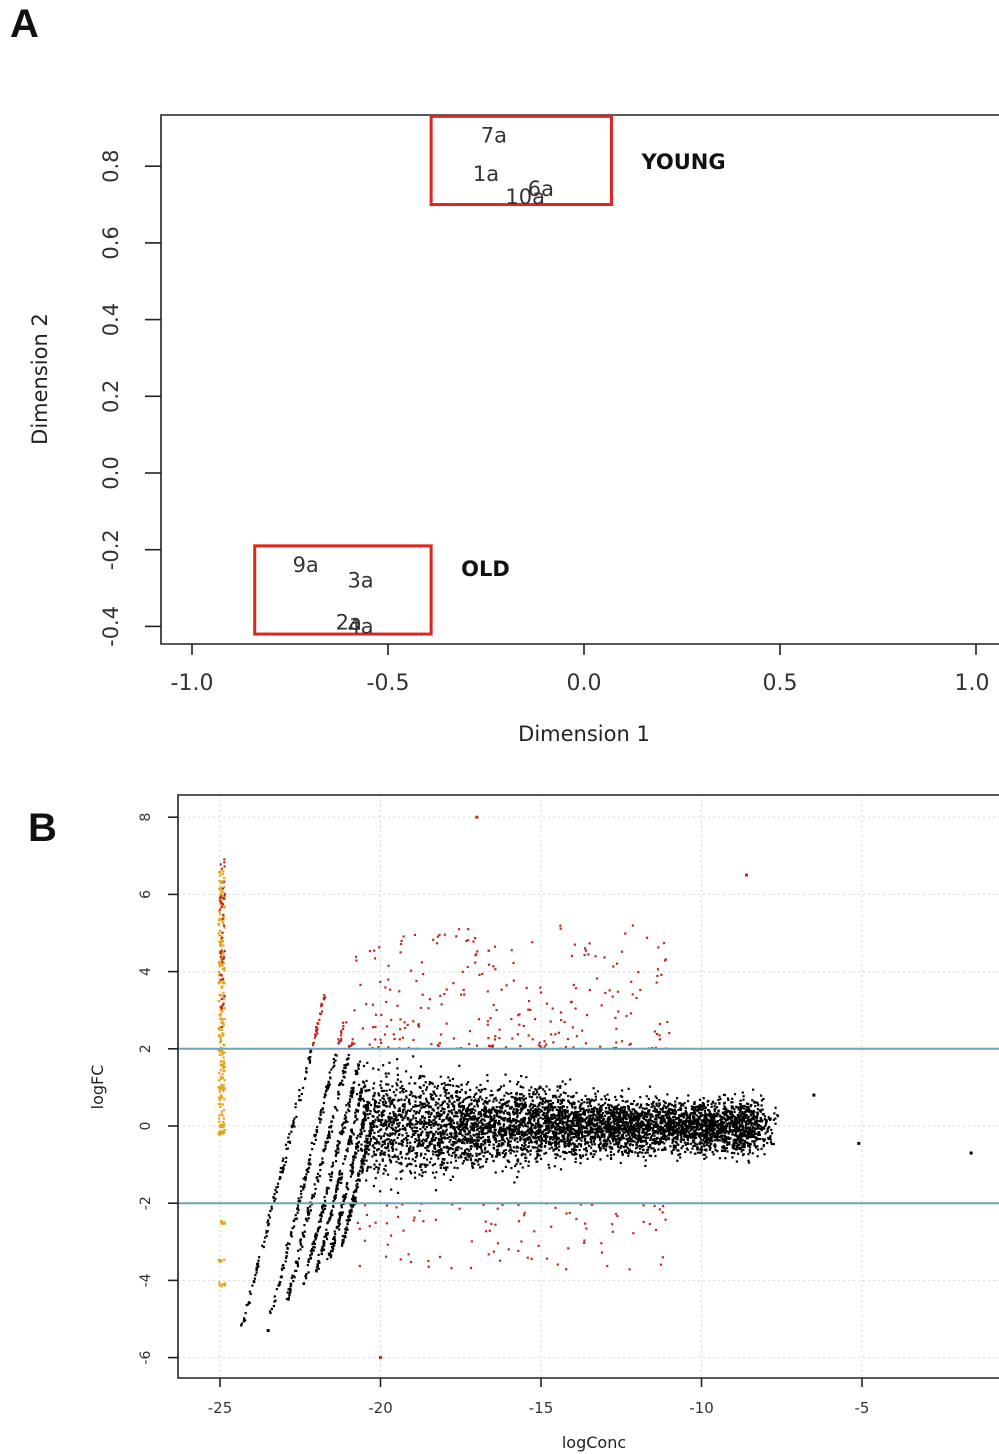 Image resolution: width=999 pixels, height=1454 pixels. What do you see at coordinates (306, 565) in the screenshot?
I see `sample-point-label: 9a` at bounding box center [306, 565].